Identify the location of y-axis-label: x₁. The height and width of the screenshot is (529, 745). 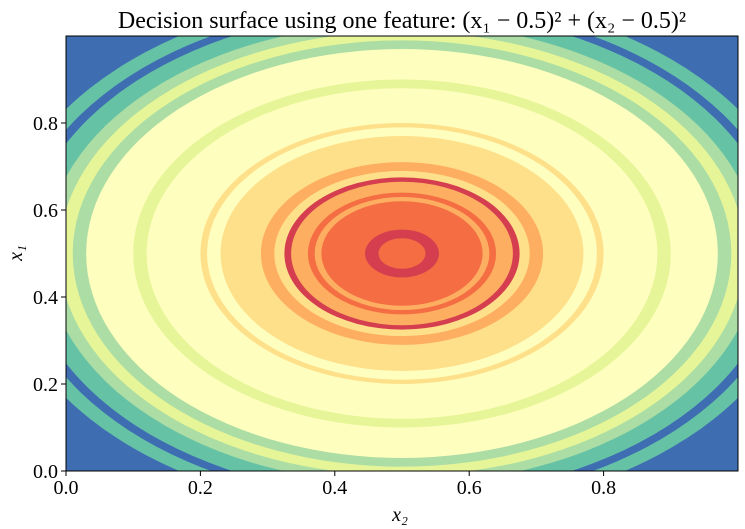
(16, 253).